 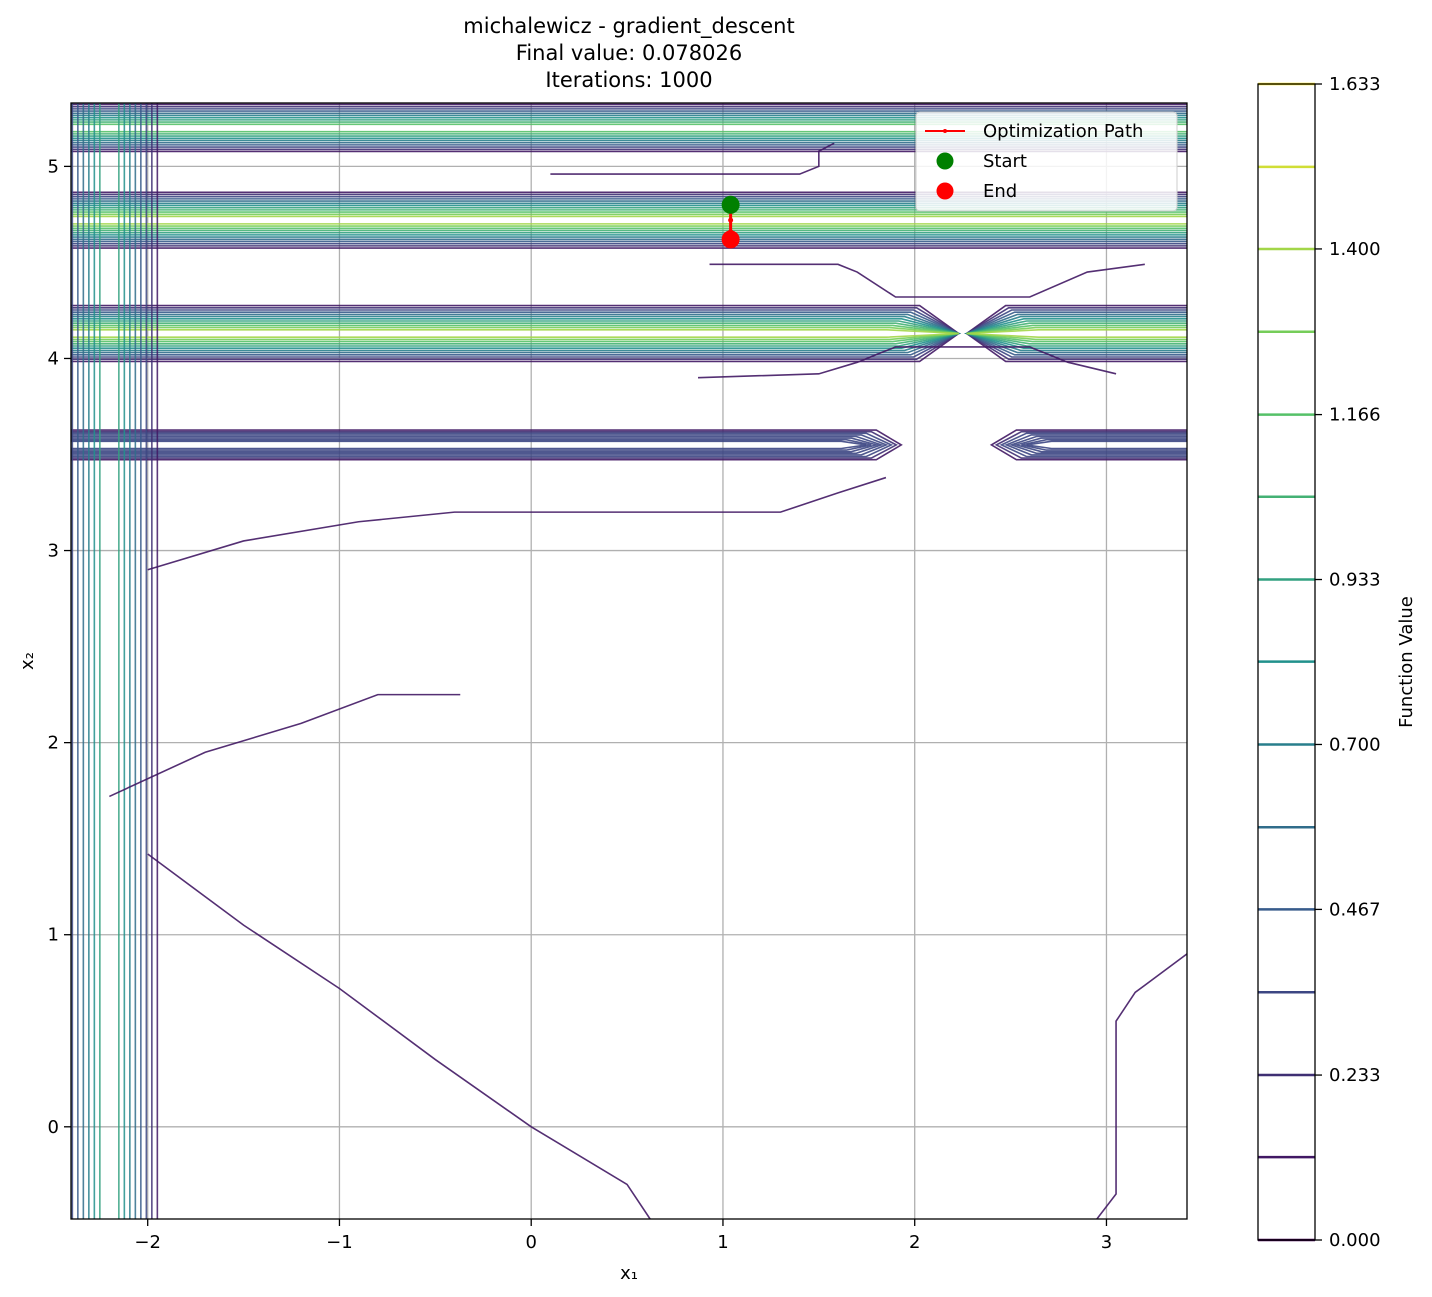 What do you see at coordinates (1355, 415) in the screenshot?
I see `colorbar-tick-label: 1.166` at bounding box center [1355, 415].